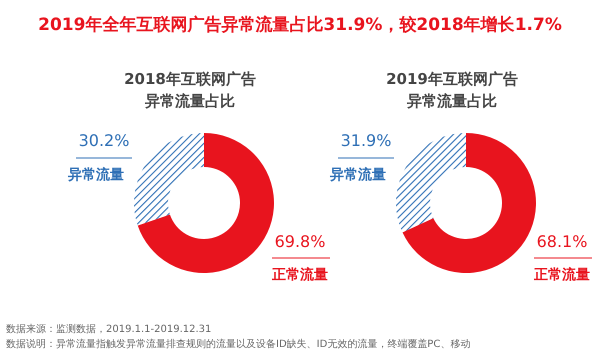 The height and width of the screenshot is (359, 600). What do you see at coordinates (300, 25) in the screenshot?
I see `text: 2019年全年互联网广告异常流量占比31.9%，较2018年增长1.7%` at bounding box center [300, 25].